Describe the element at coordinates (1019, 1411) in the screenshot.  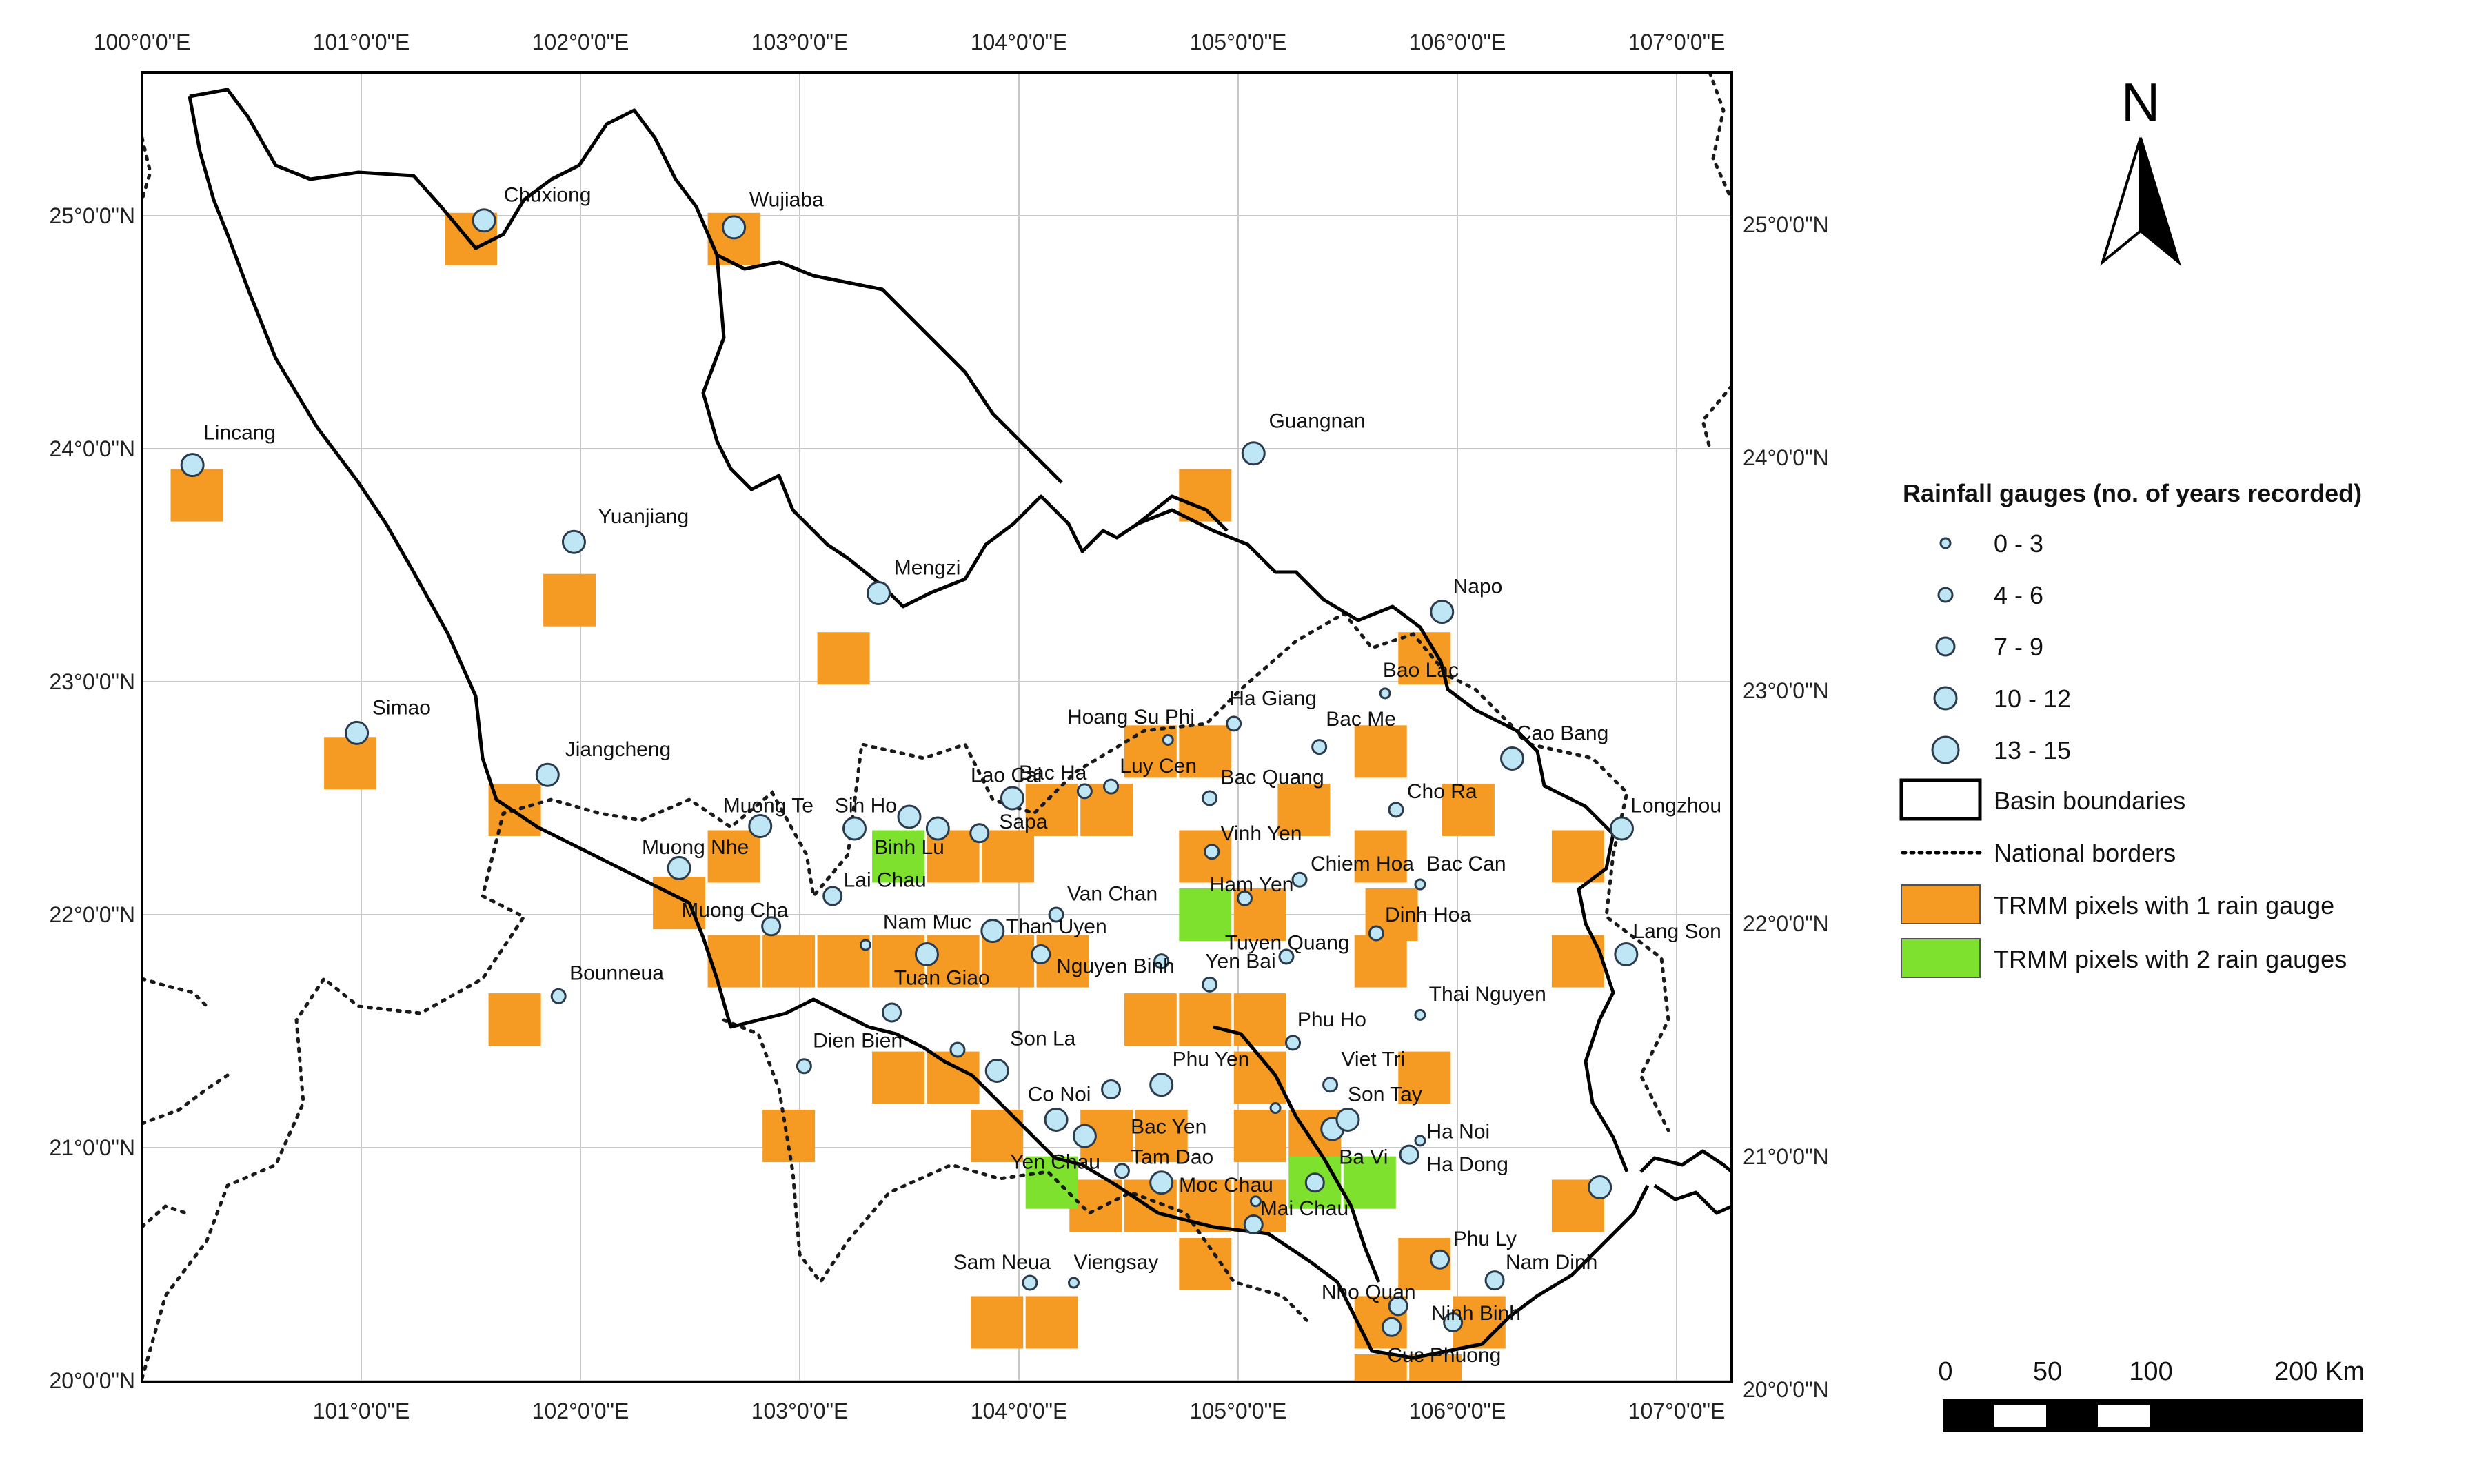
I see `lon-tick-label-bottom: 104°0'0"E` at that location.